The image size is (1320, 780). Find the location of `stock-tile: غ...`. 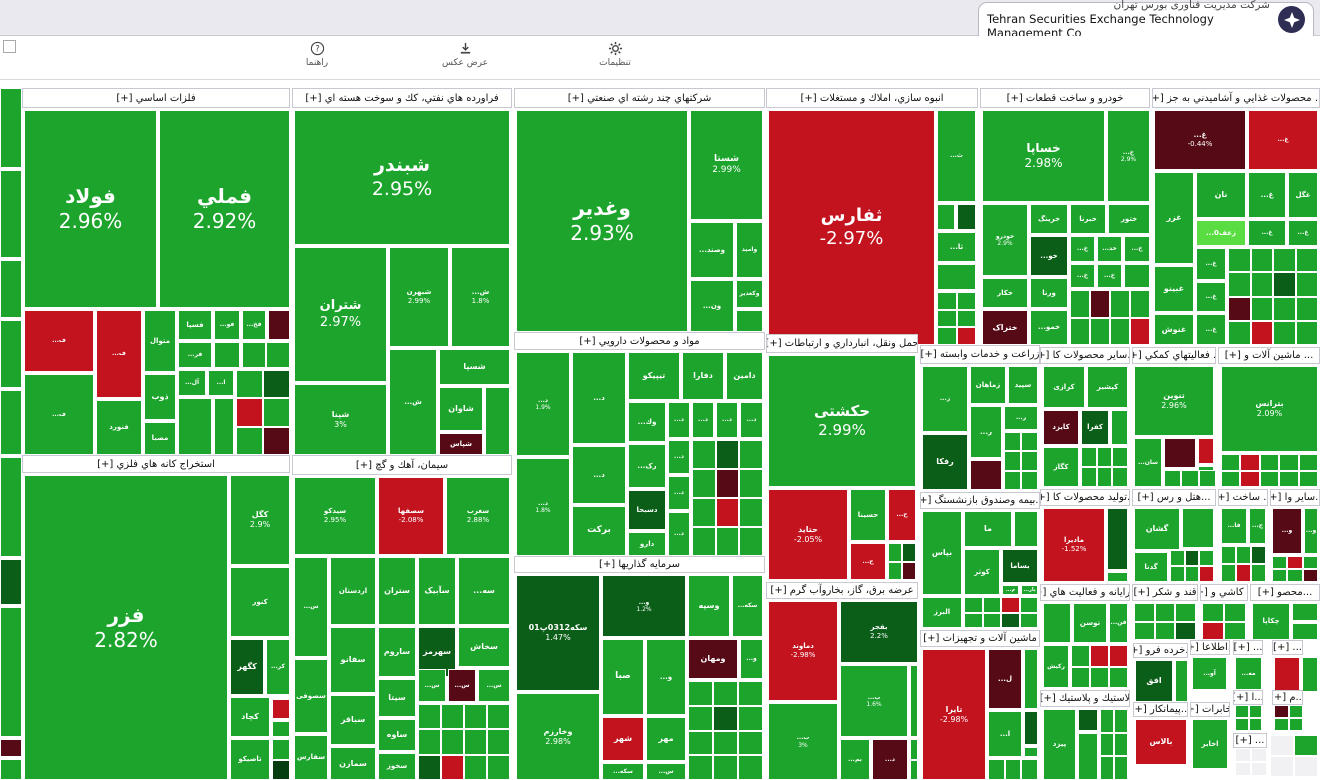

stock-tile: غ... is located at coordinates (1211, 297).